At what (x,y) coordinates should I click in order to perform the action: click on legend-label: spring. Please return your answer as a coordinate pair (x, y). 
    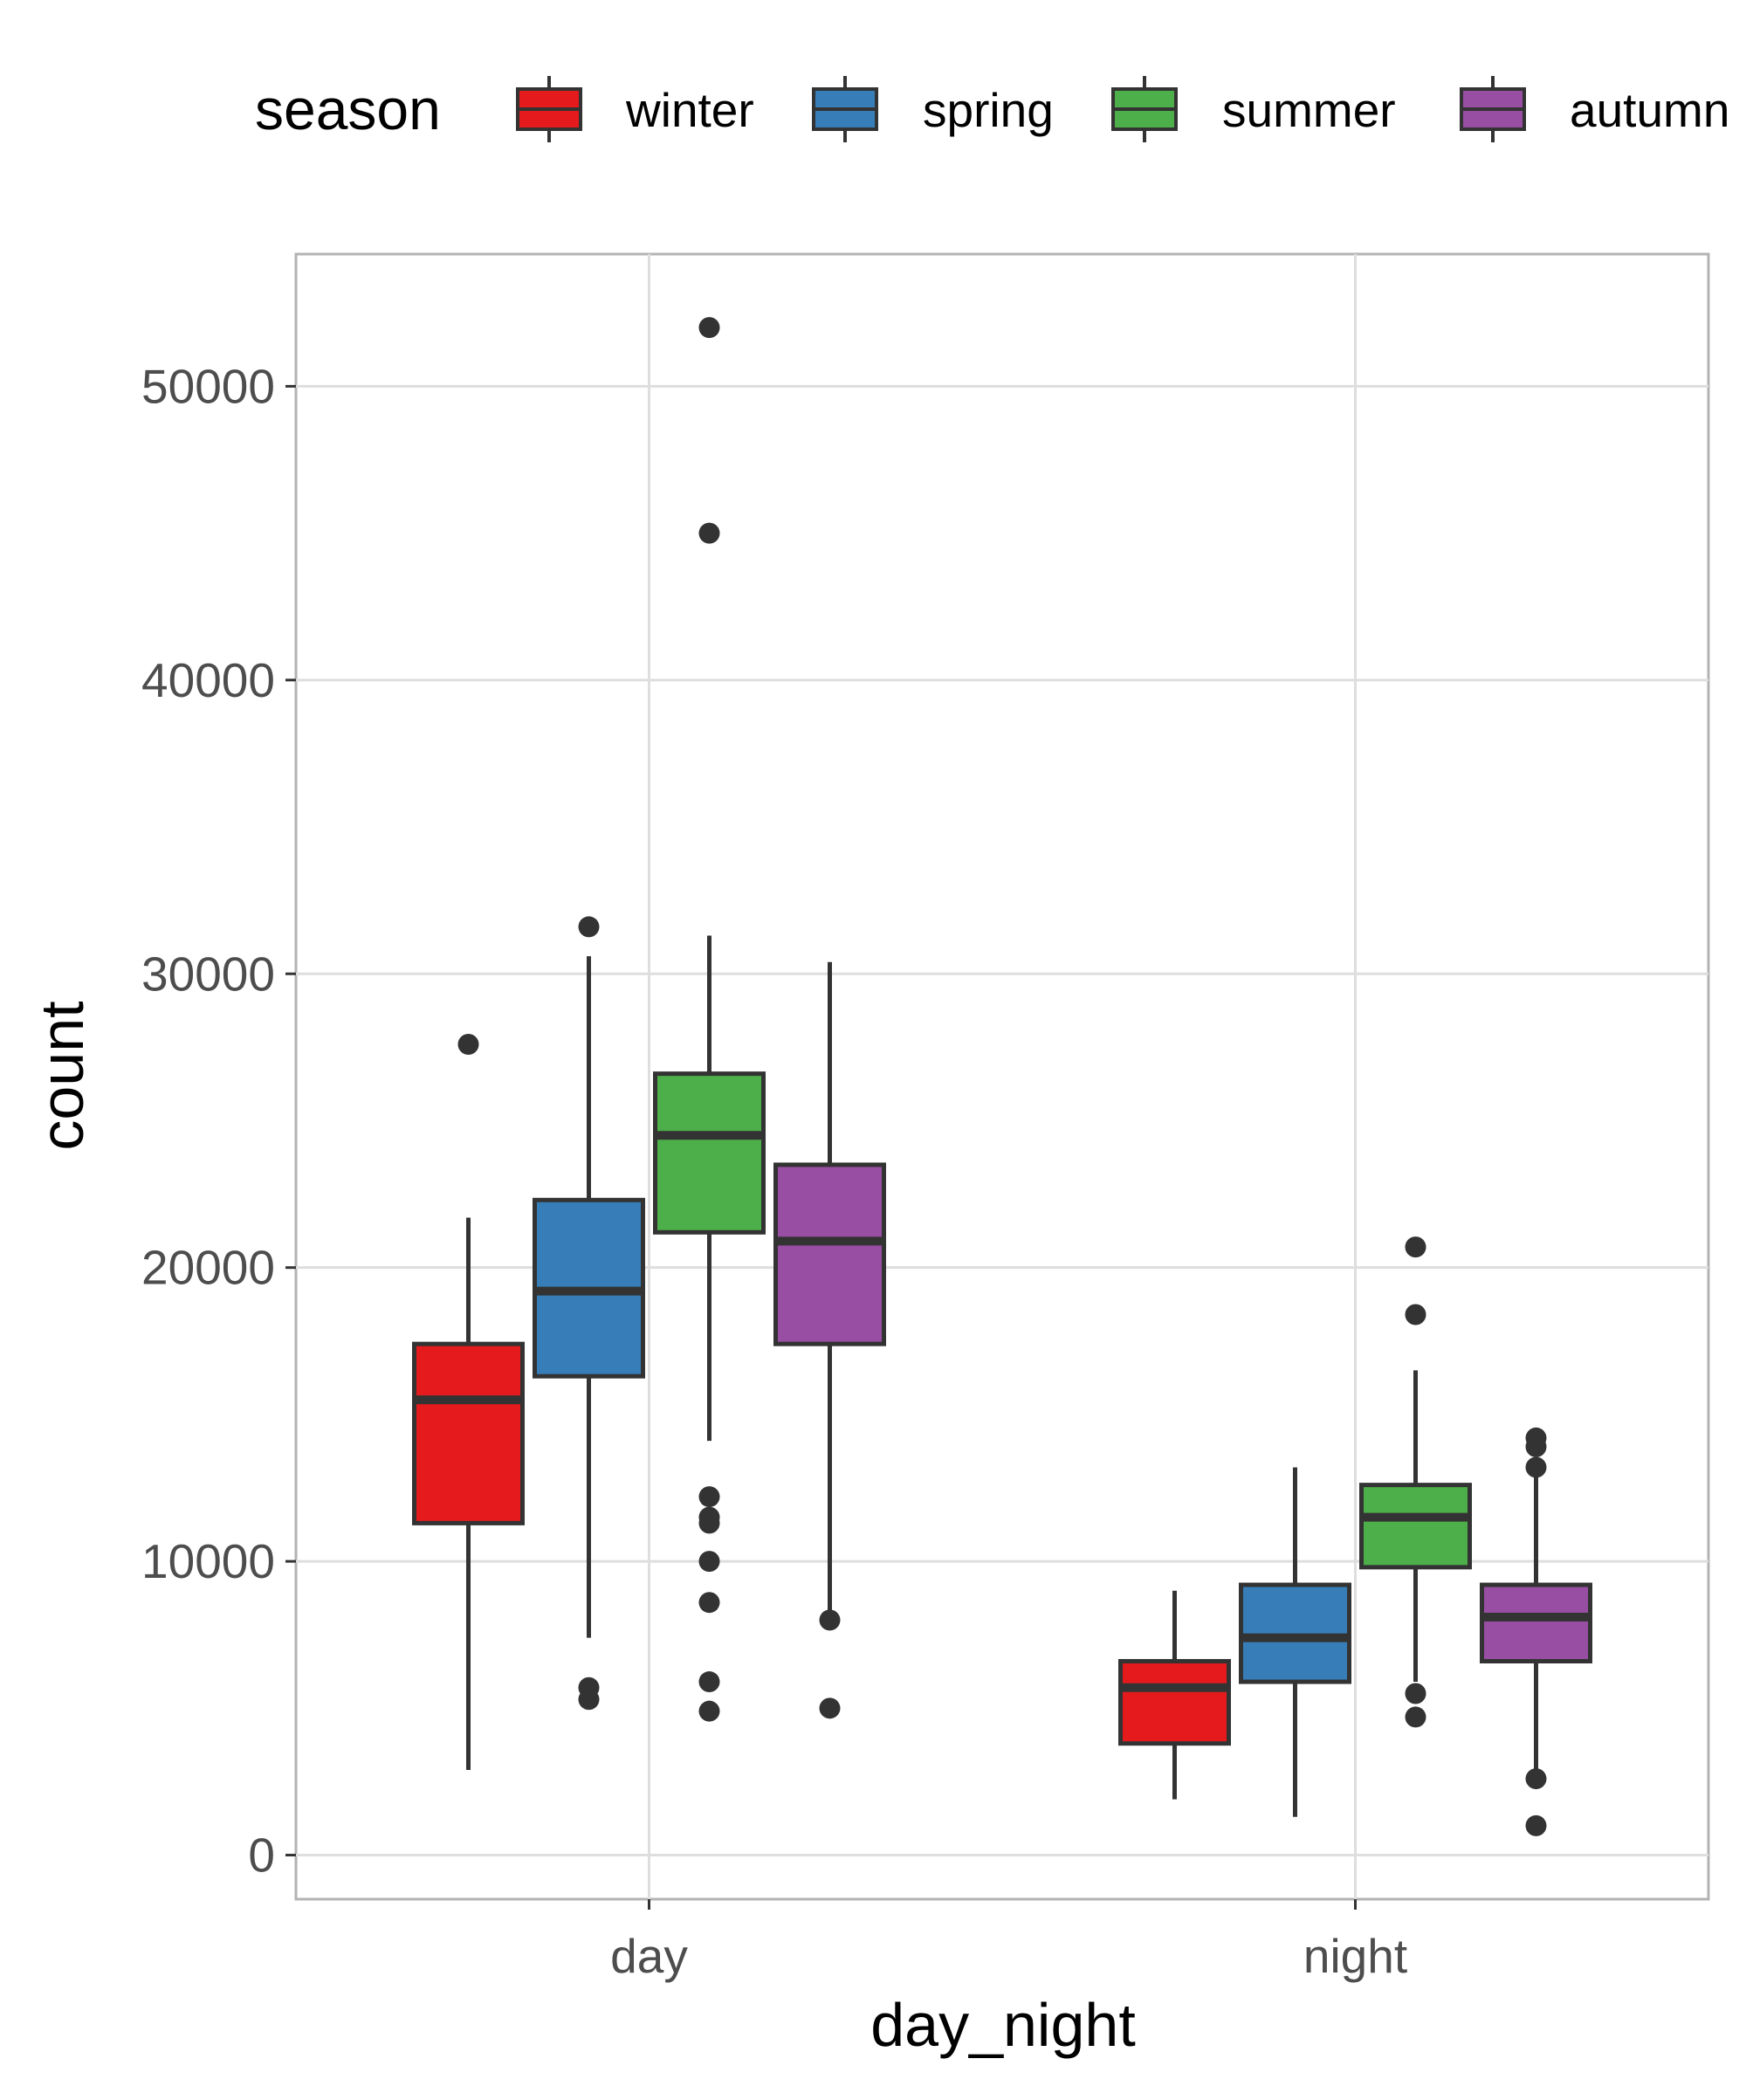
    Looking at the image, I should click on (988, 110).